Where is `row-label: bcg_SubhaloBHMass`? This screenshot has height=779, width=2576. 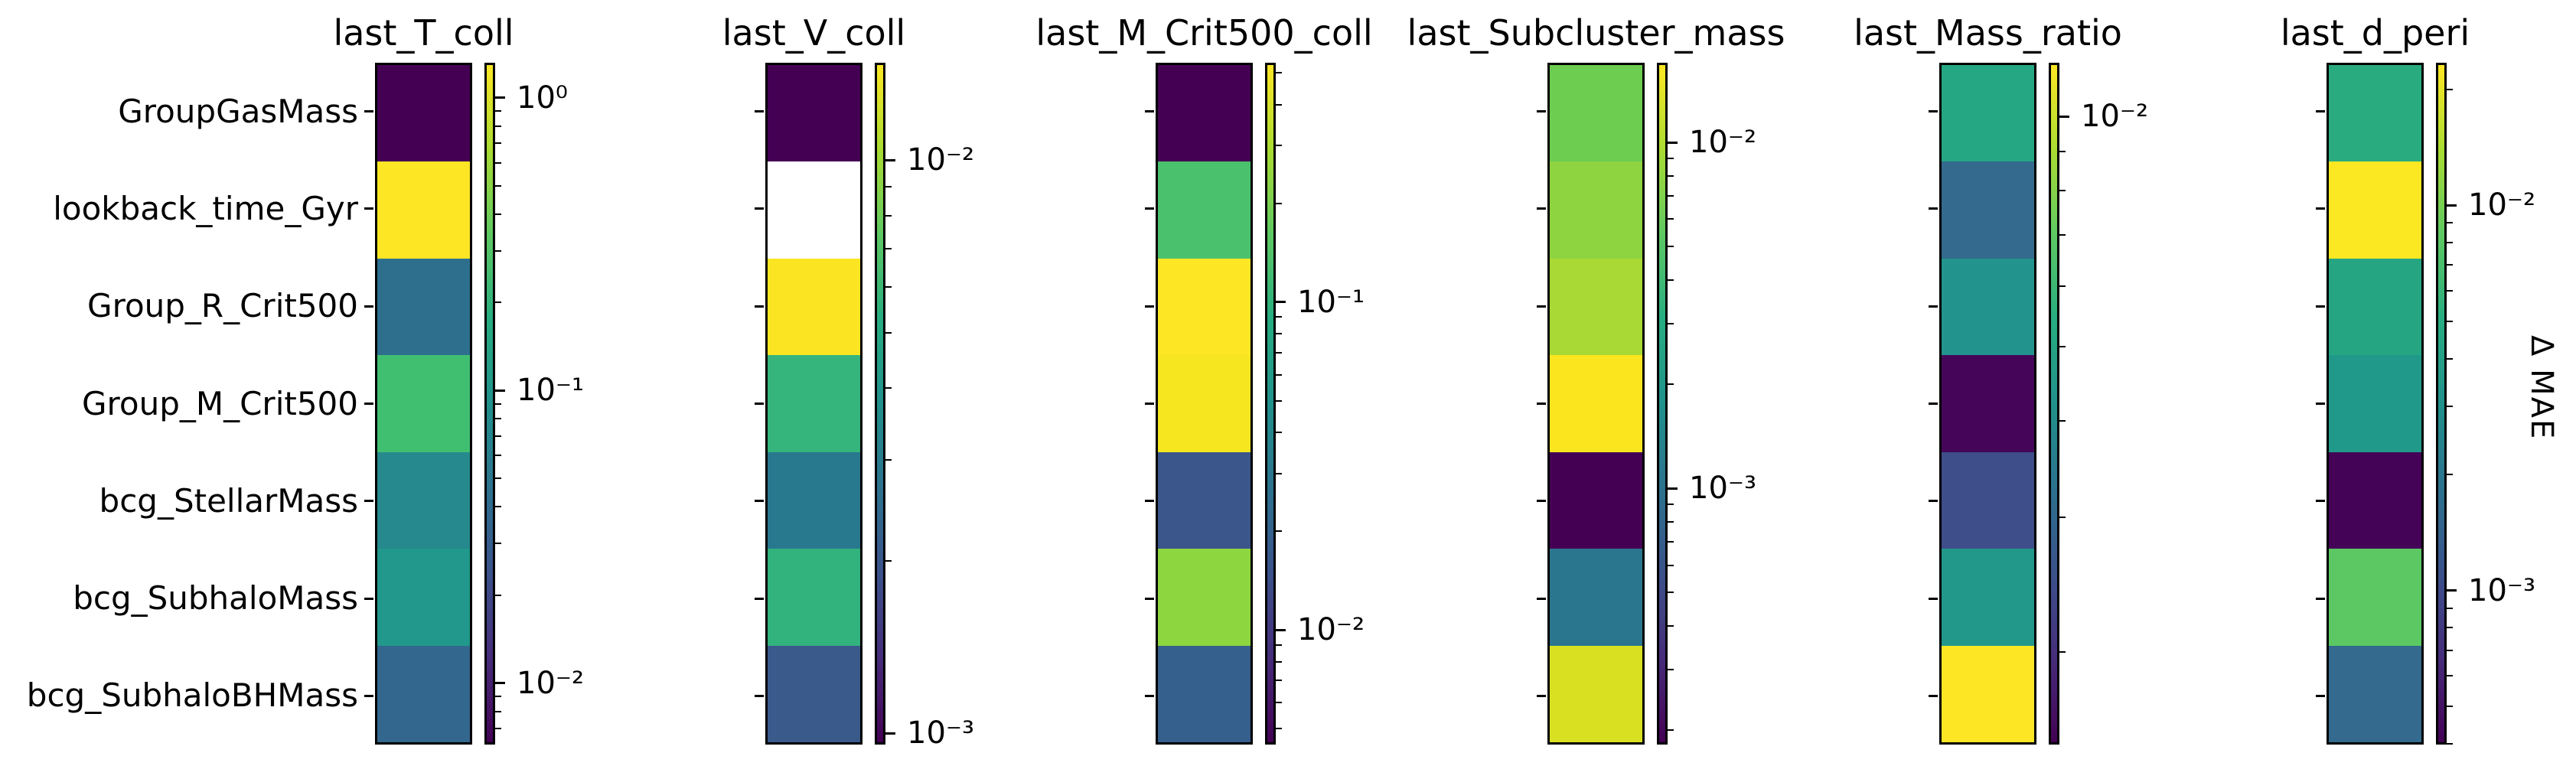
row-label: bcg_SubhaloBHMass is located at coordinates (192, 695).